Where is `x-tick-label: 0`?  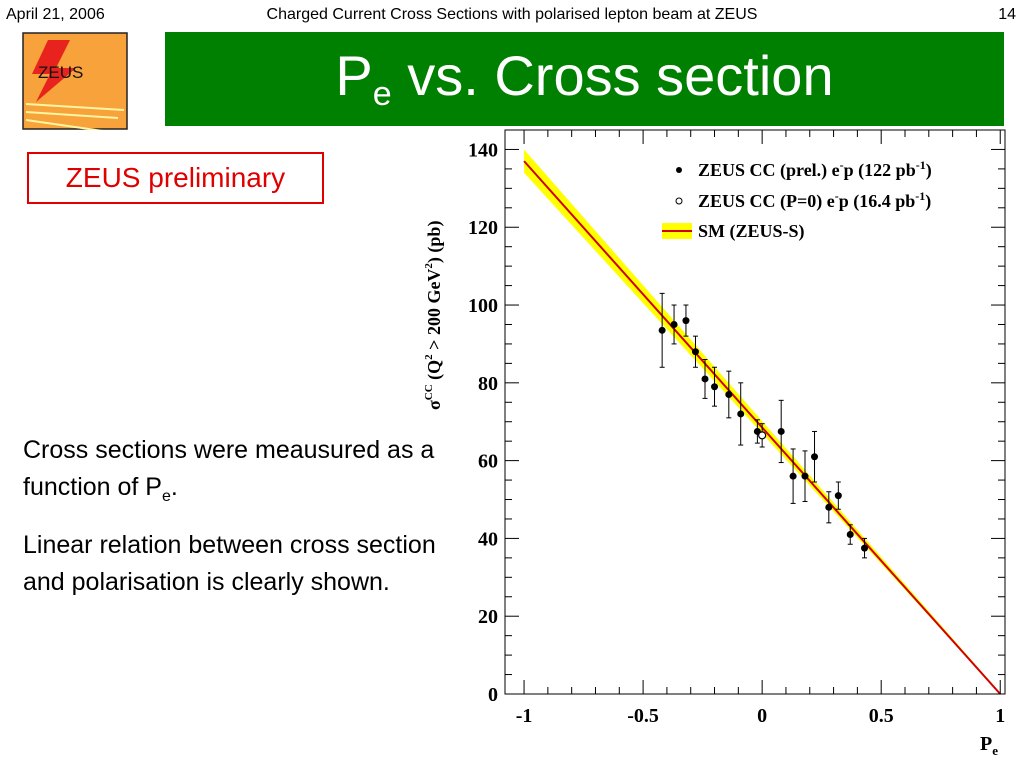
x-tick-label: 0 is located at coordinates (762, 716).